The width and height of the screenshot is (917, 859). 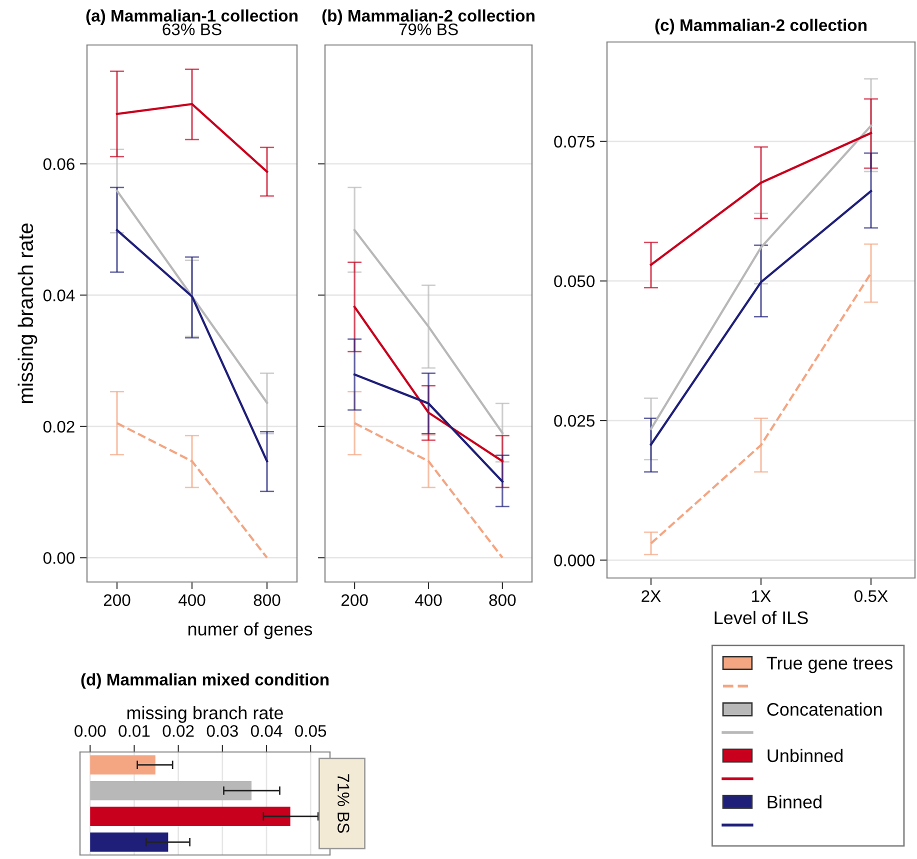 I want to click on chart-title: (d) Mammalian mixed condition, so click(x=205, y=681).